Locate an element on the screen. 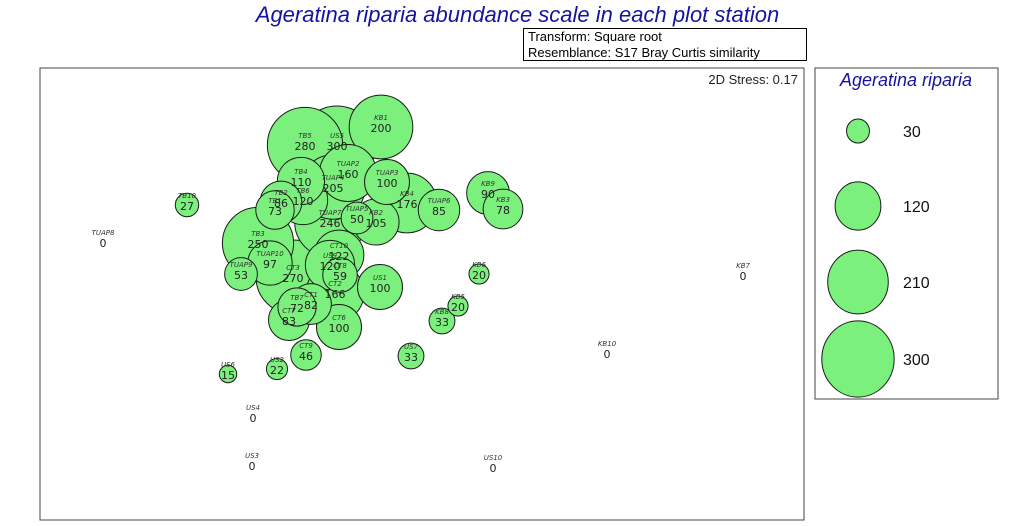 This screenshot has height=526, width=1035. value-label-tuap9: 53 is located at coordinates (241, 275).